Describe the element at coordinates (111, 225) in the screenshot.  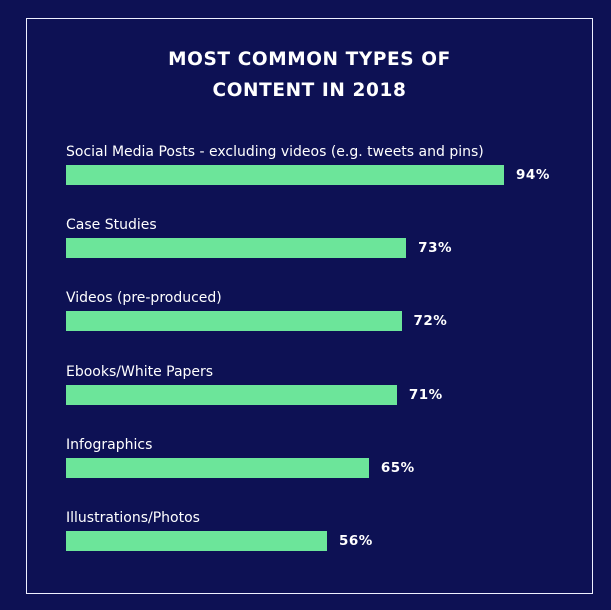
I see `category-label: Case Studies` at that location.